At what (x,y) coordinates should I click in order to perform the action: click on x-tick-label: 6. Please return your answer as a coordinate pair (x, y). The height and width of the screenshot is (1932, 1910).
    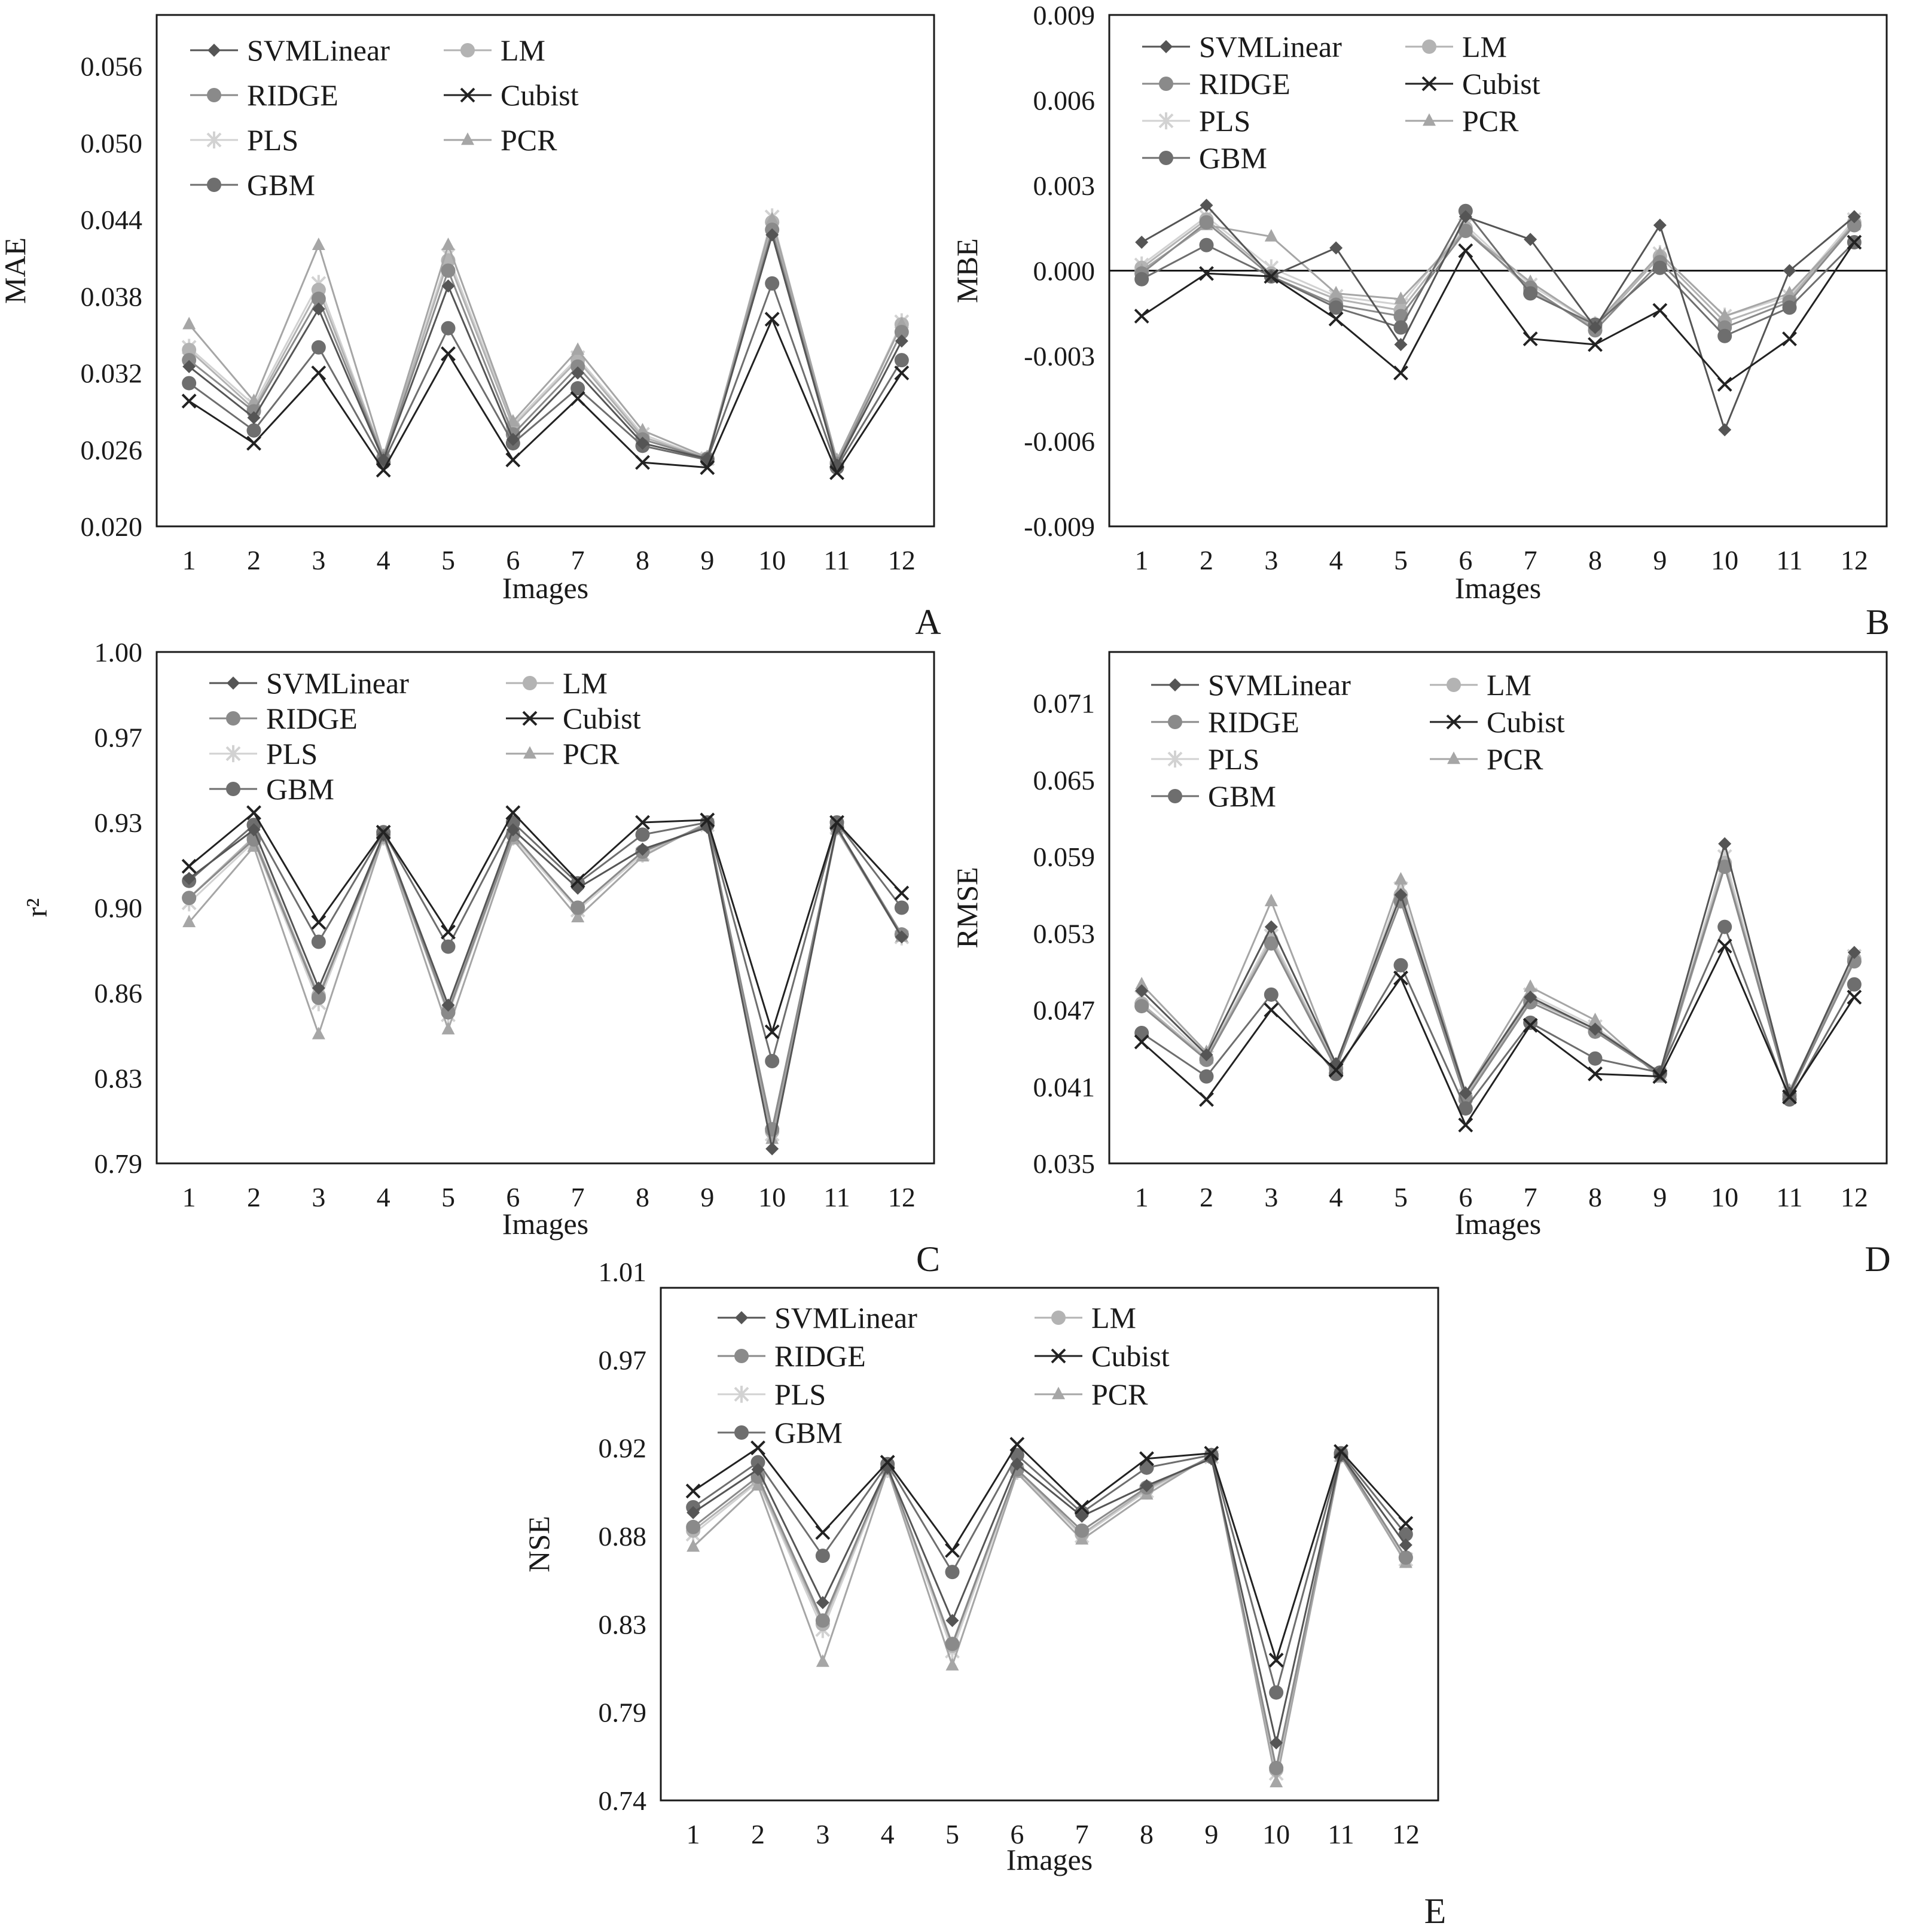
    Looking at the image, I should click on (1465, 560).